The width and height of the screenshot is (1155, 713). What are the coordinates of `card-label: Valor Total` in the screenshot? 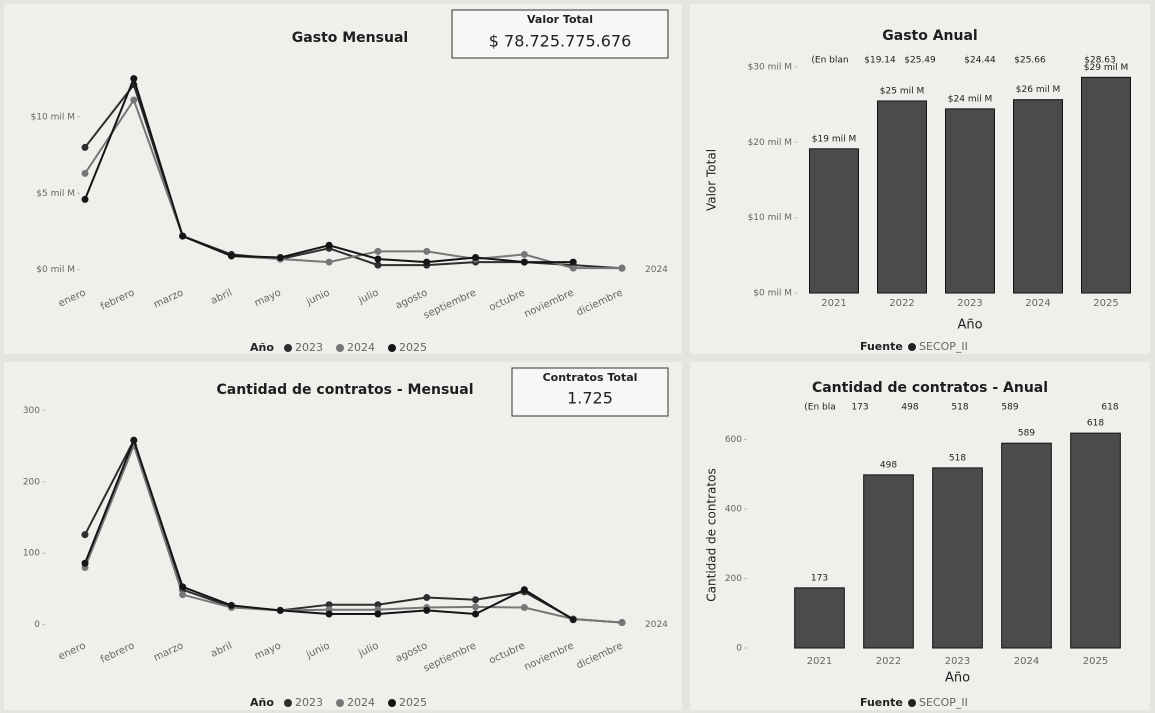 It's located at (560, 19).